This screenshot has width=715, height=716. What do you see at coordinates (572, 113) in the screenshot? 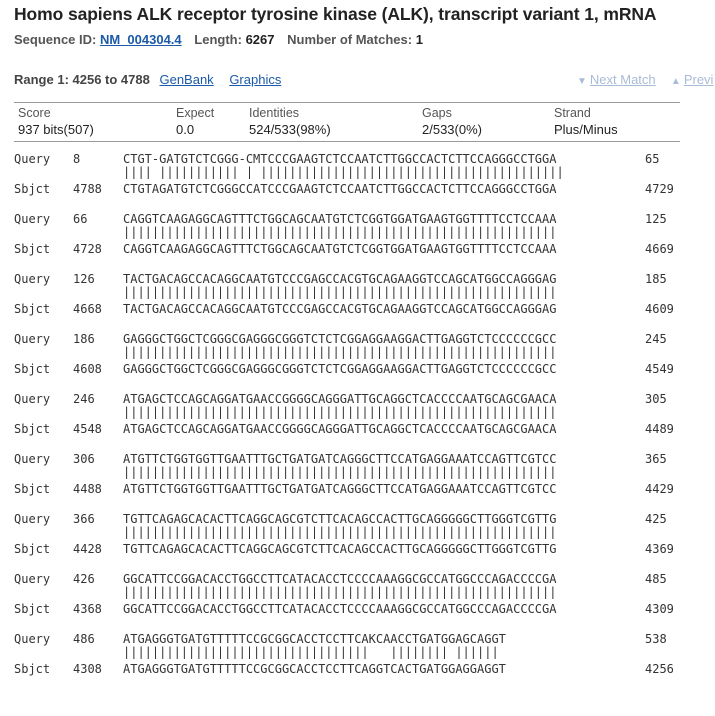
I see `strand-header: Strand` at bounding box center [572, 113].